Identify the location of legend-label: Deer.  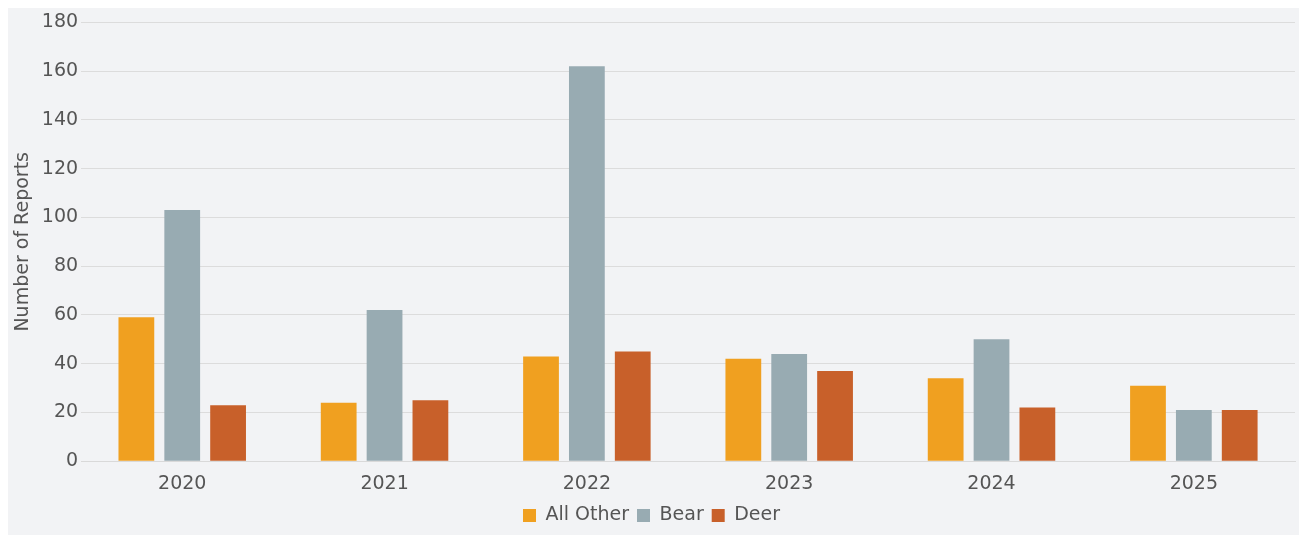
(757, 513).